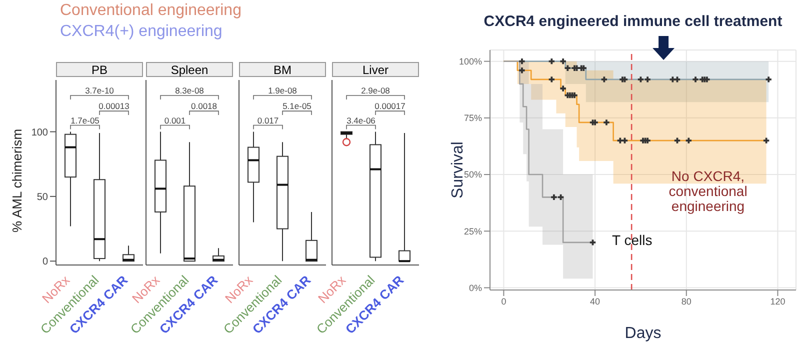 Image resolution: width=800 pixels, height=344 pixels. What do you see at coordinates (151, 11) in the screenshot?
I see `text: Conventional engineering` at bounding box center [151, 11].